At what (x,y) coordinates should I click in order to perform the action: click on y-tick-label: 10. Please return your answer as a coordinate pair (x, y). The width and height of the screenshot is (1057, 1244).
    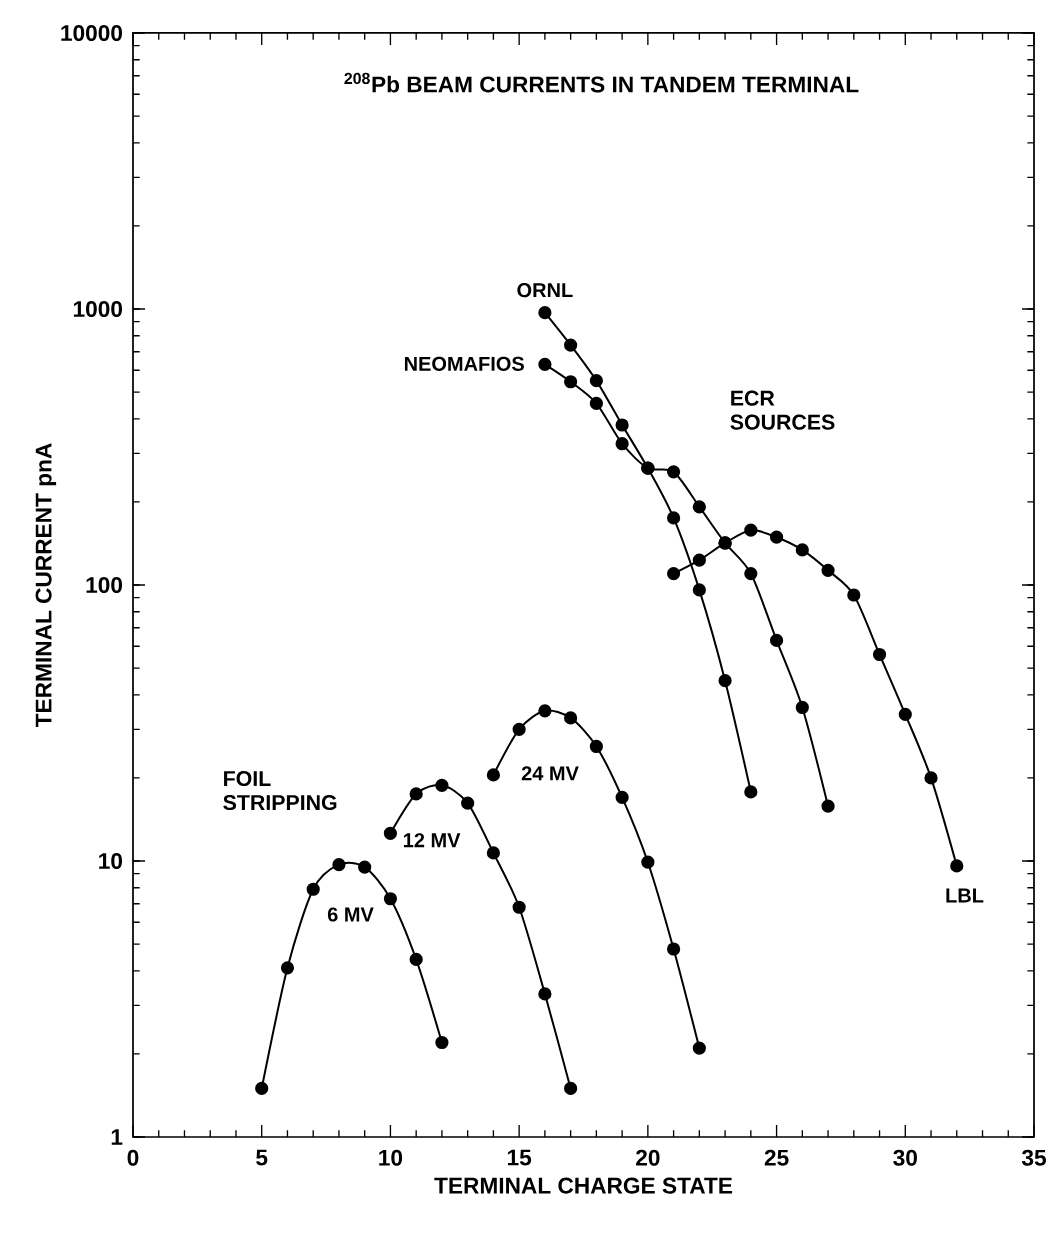
    Looking at the image, I should click on (111, 861).